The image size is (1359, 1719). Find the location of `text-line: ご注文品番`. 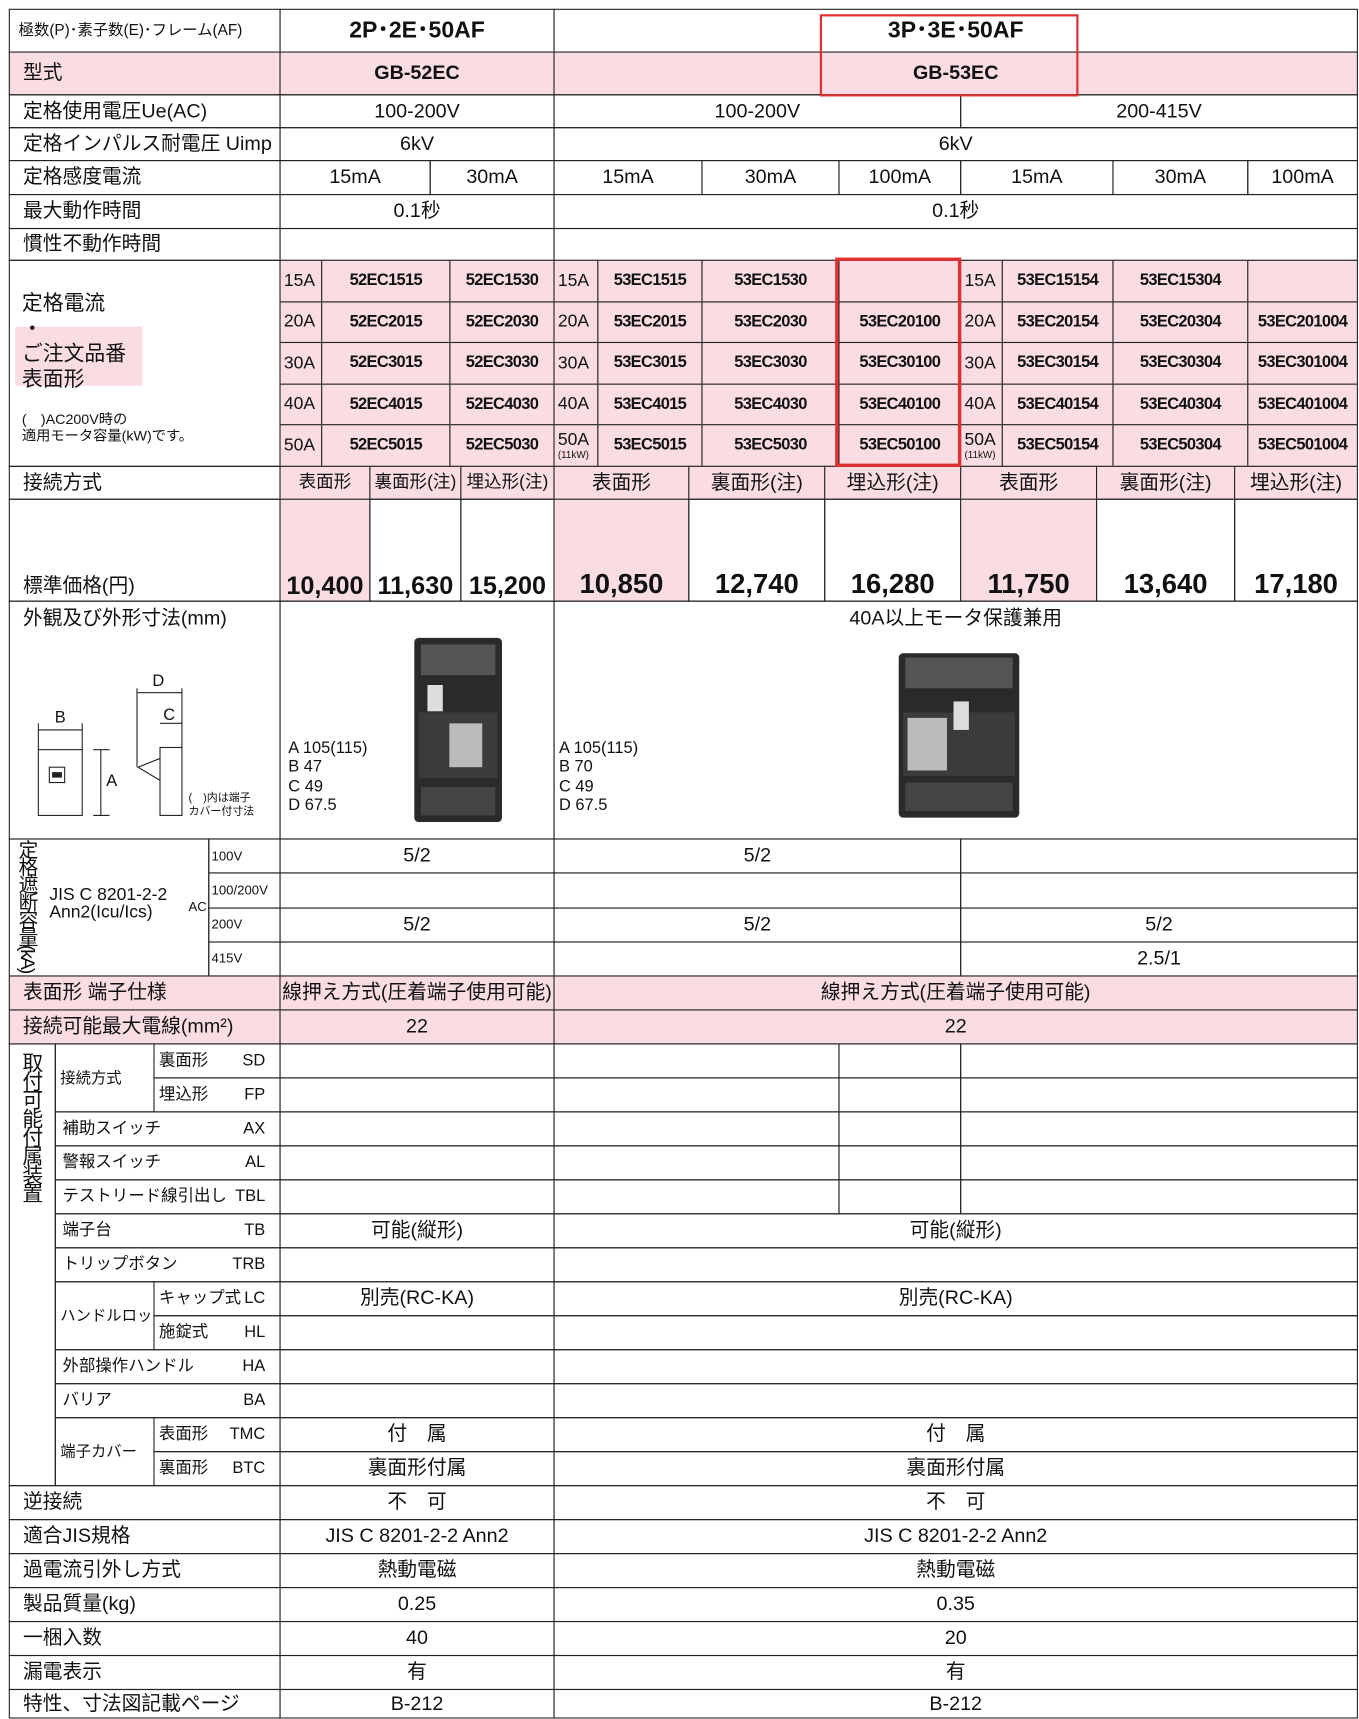

text-line: ご注文品番 is located at coordinates (74, 355).